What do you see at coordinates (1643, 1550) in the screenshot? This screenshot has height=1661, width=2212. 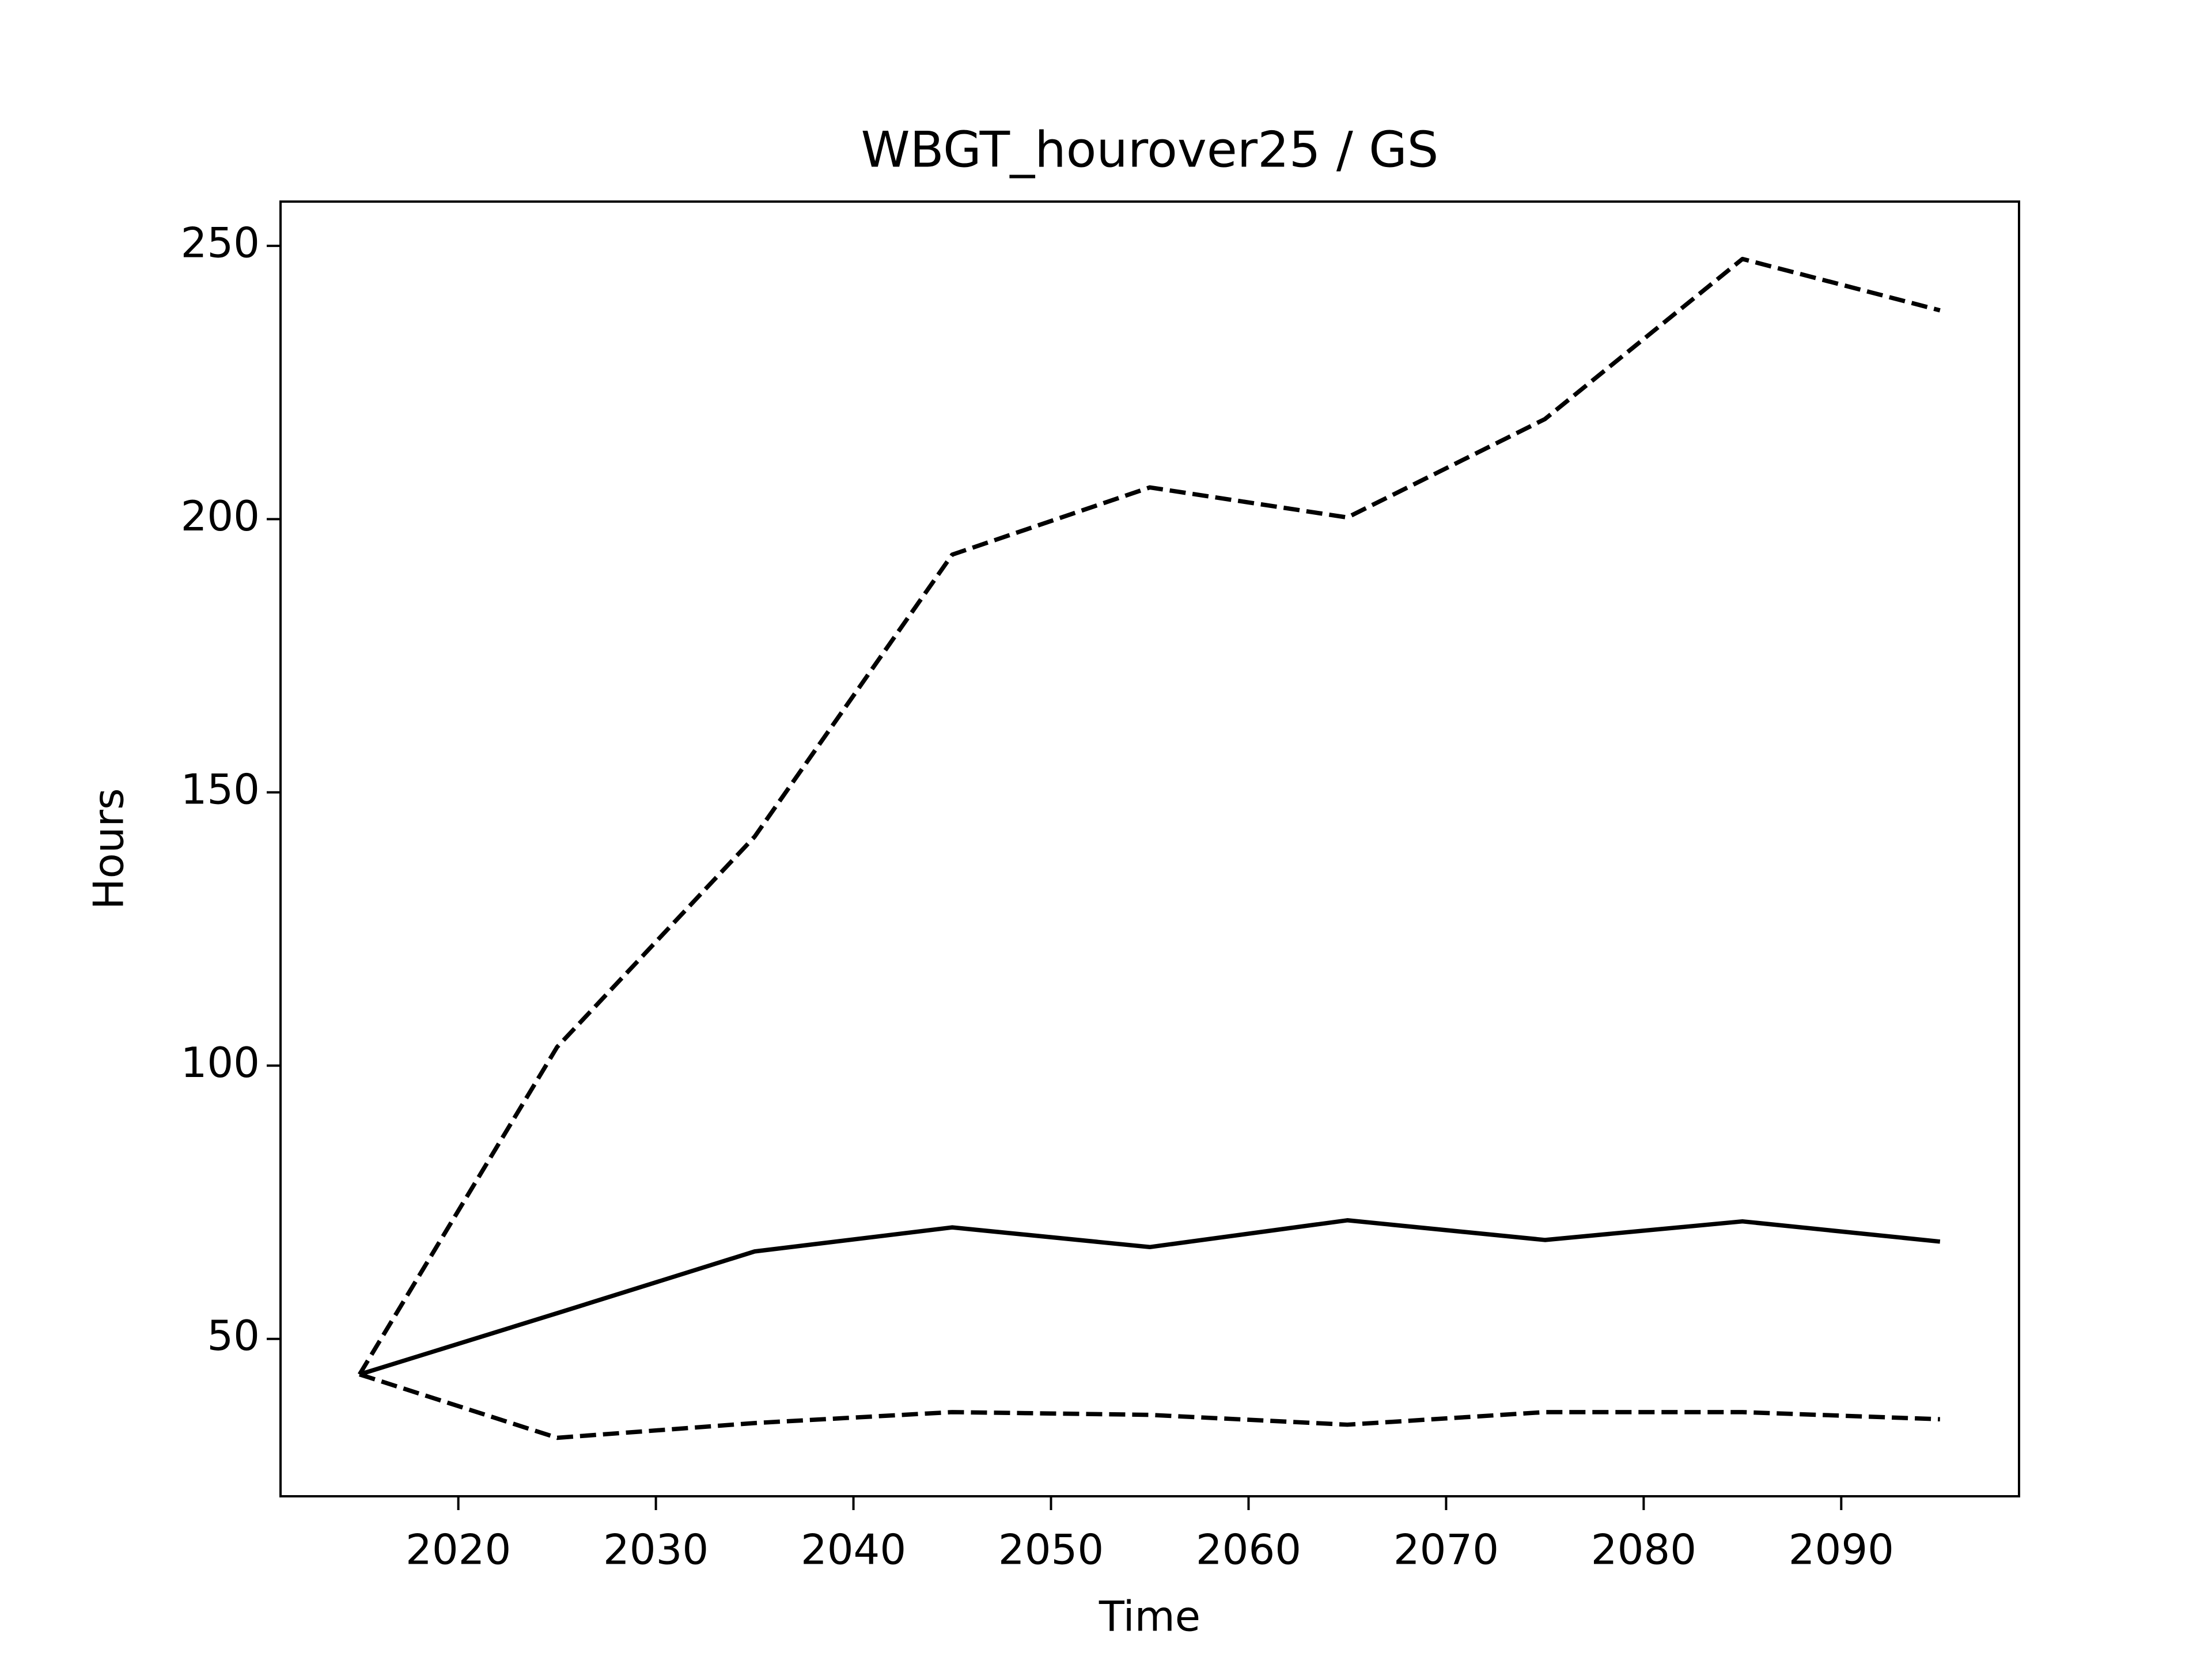 I see `x-tick-label: 2080` at bounding box center [1643, 1550].